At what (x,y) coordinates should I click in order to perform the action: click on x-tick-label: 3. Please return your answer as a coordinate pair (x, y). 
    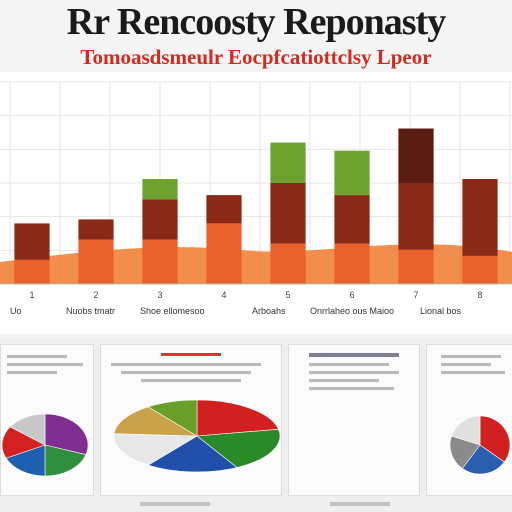
    Looking at the image, I should click on (159, 295).